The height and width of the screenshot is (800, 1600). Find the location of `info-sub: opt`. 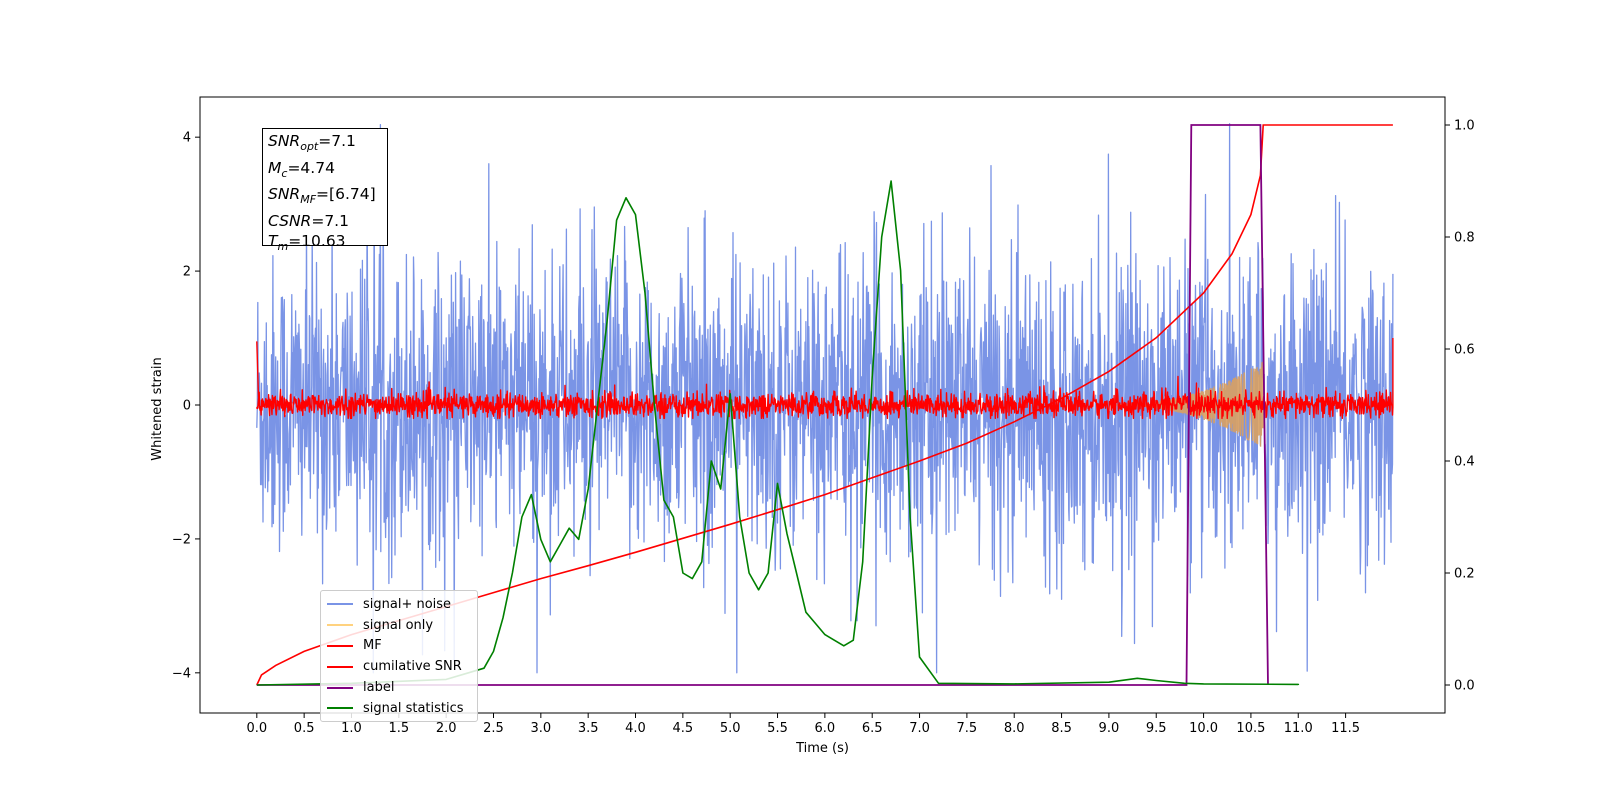

info-sub: opt is located at coordinates (309, 147).